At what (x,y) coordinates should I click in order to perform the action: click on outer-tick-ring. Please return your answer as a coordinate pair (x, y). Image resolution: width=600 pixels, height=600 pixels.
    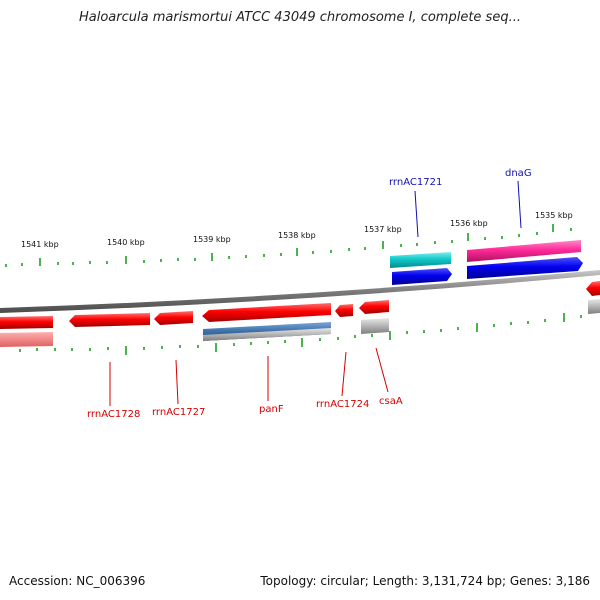
    Looking at the image, I should click on (288, 245).